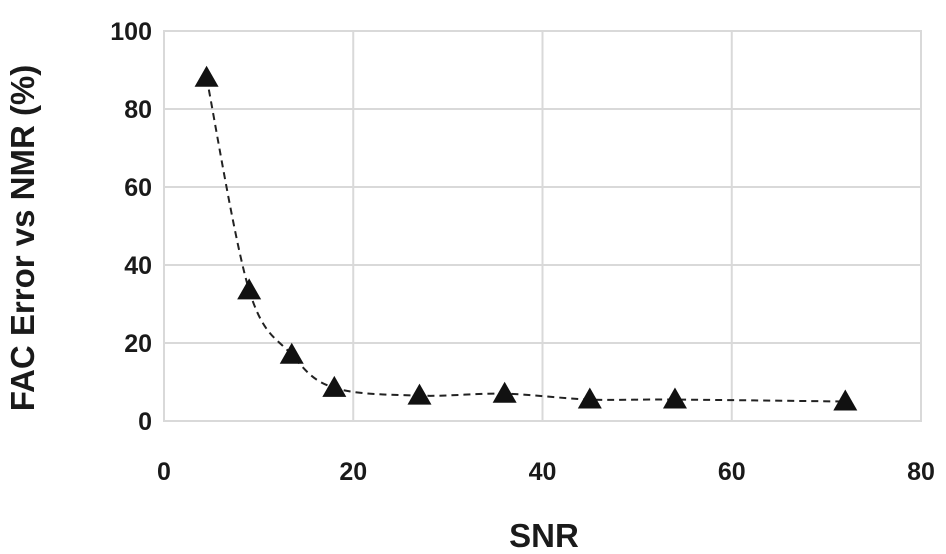  Describe the element at coordinates (164, 472) in the screenshot. I see `x-tick-label: 0` at that location.